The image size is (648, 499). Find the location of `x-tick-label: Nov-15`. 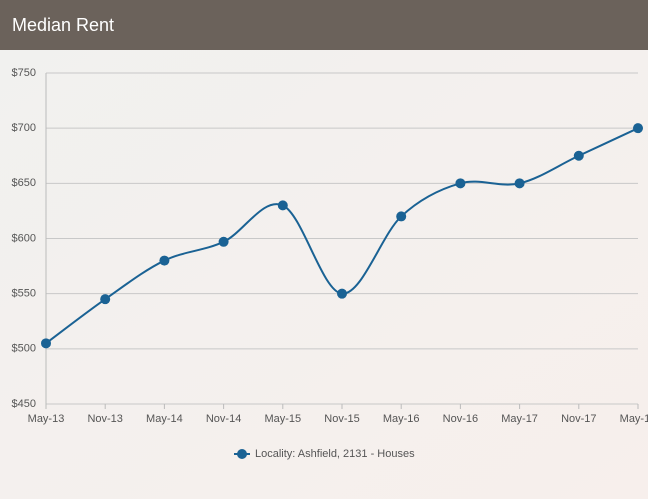

x-tick-label: Nov-15 is located at coordinates (341, 419).